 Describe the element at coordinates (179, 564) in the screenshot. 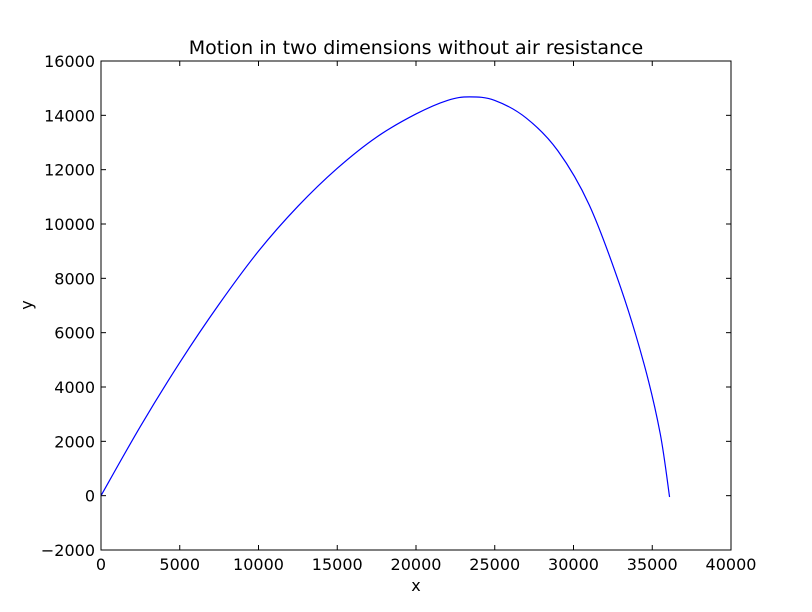

I see `x-tick-label: 5000` at that location.